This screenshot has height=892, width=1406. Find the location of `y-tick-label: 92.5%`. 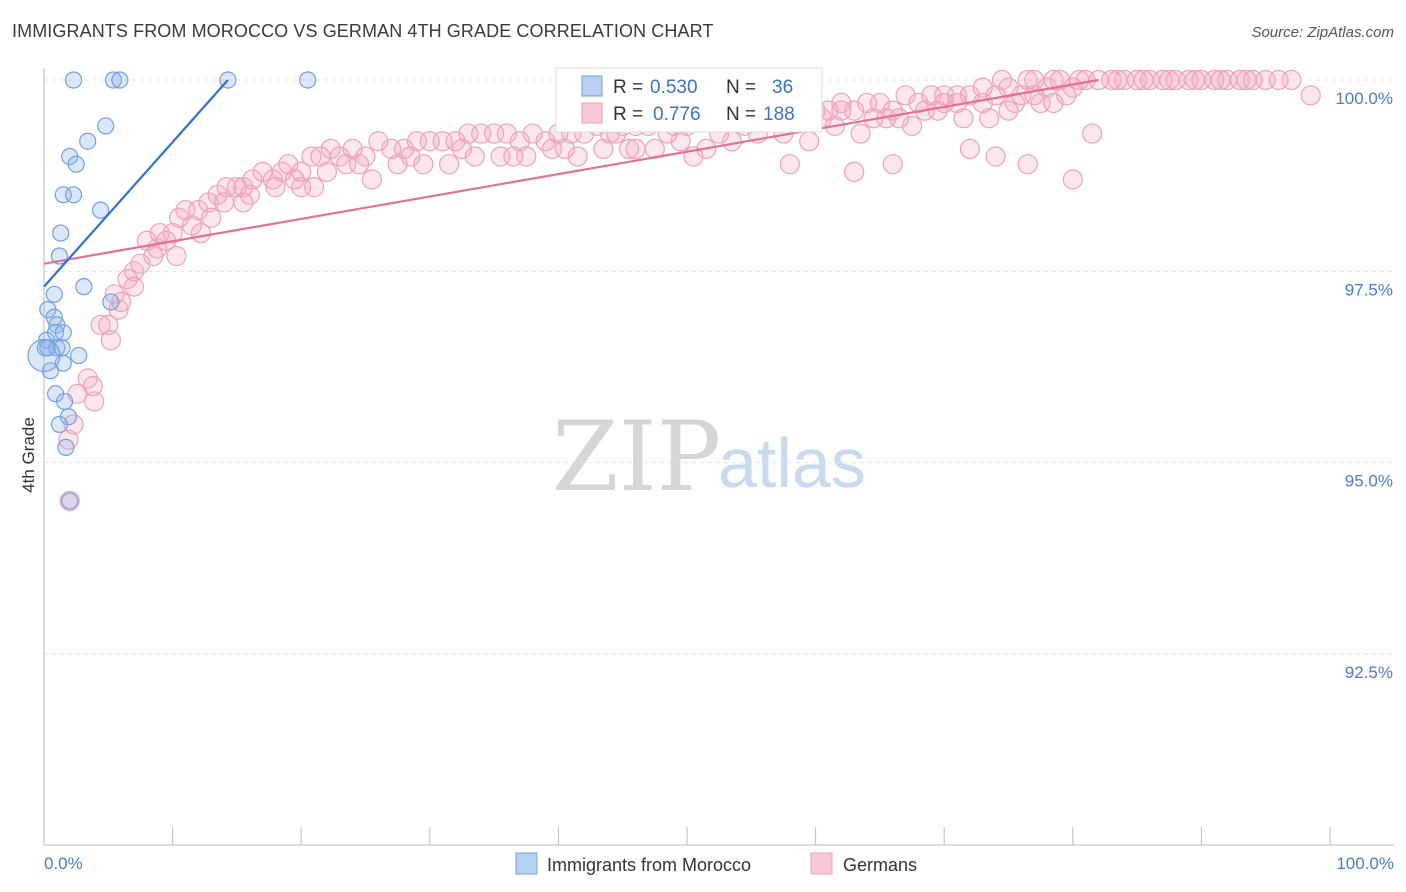

y-tick-label: 92.5% is located at coordinates (1369, 672).